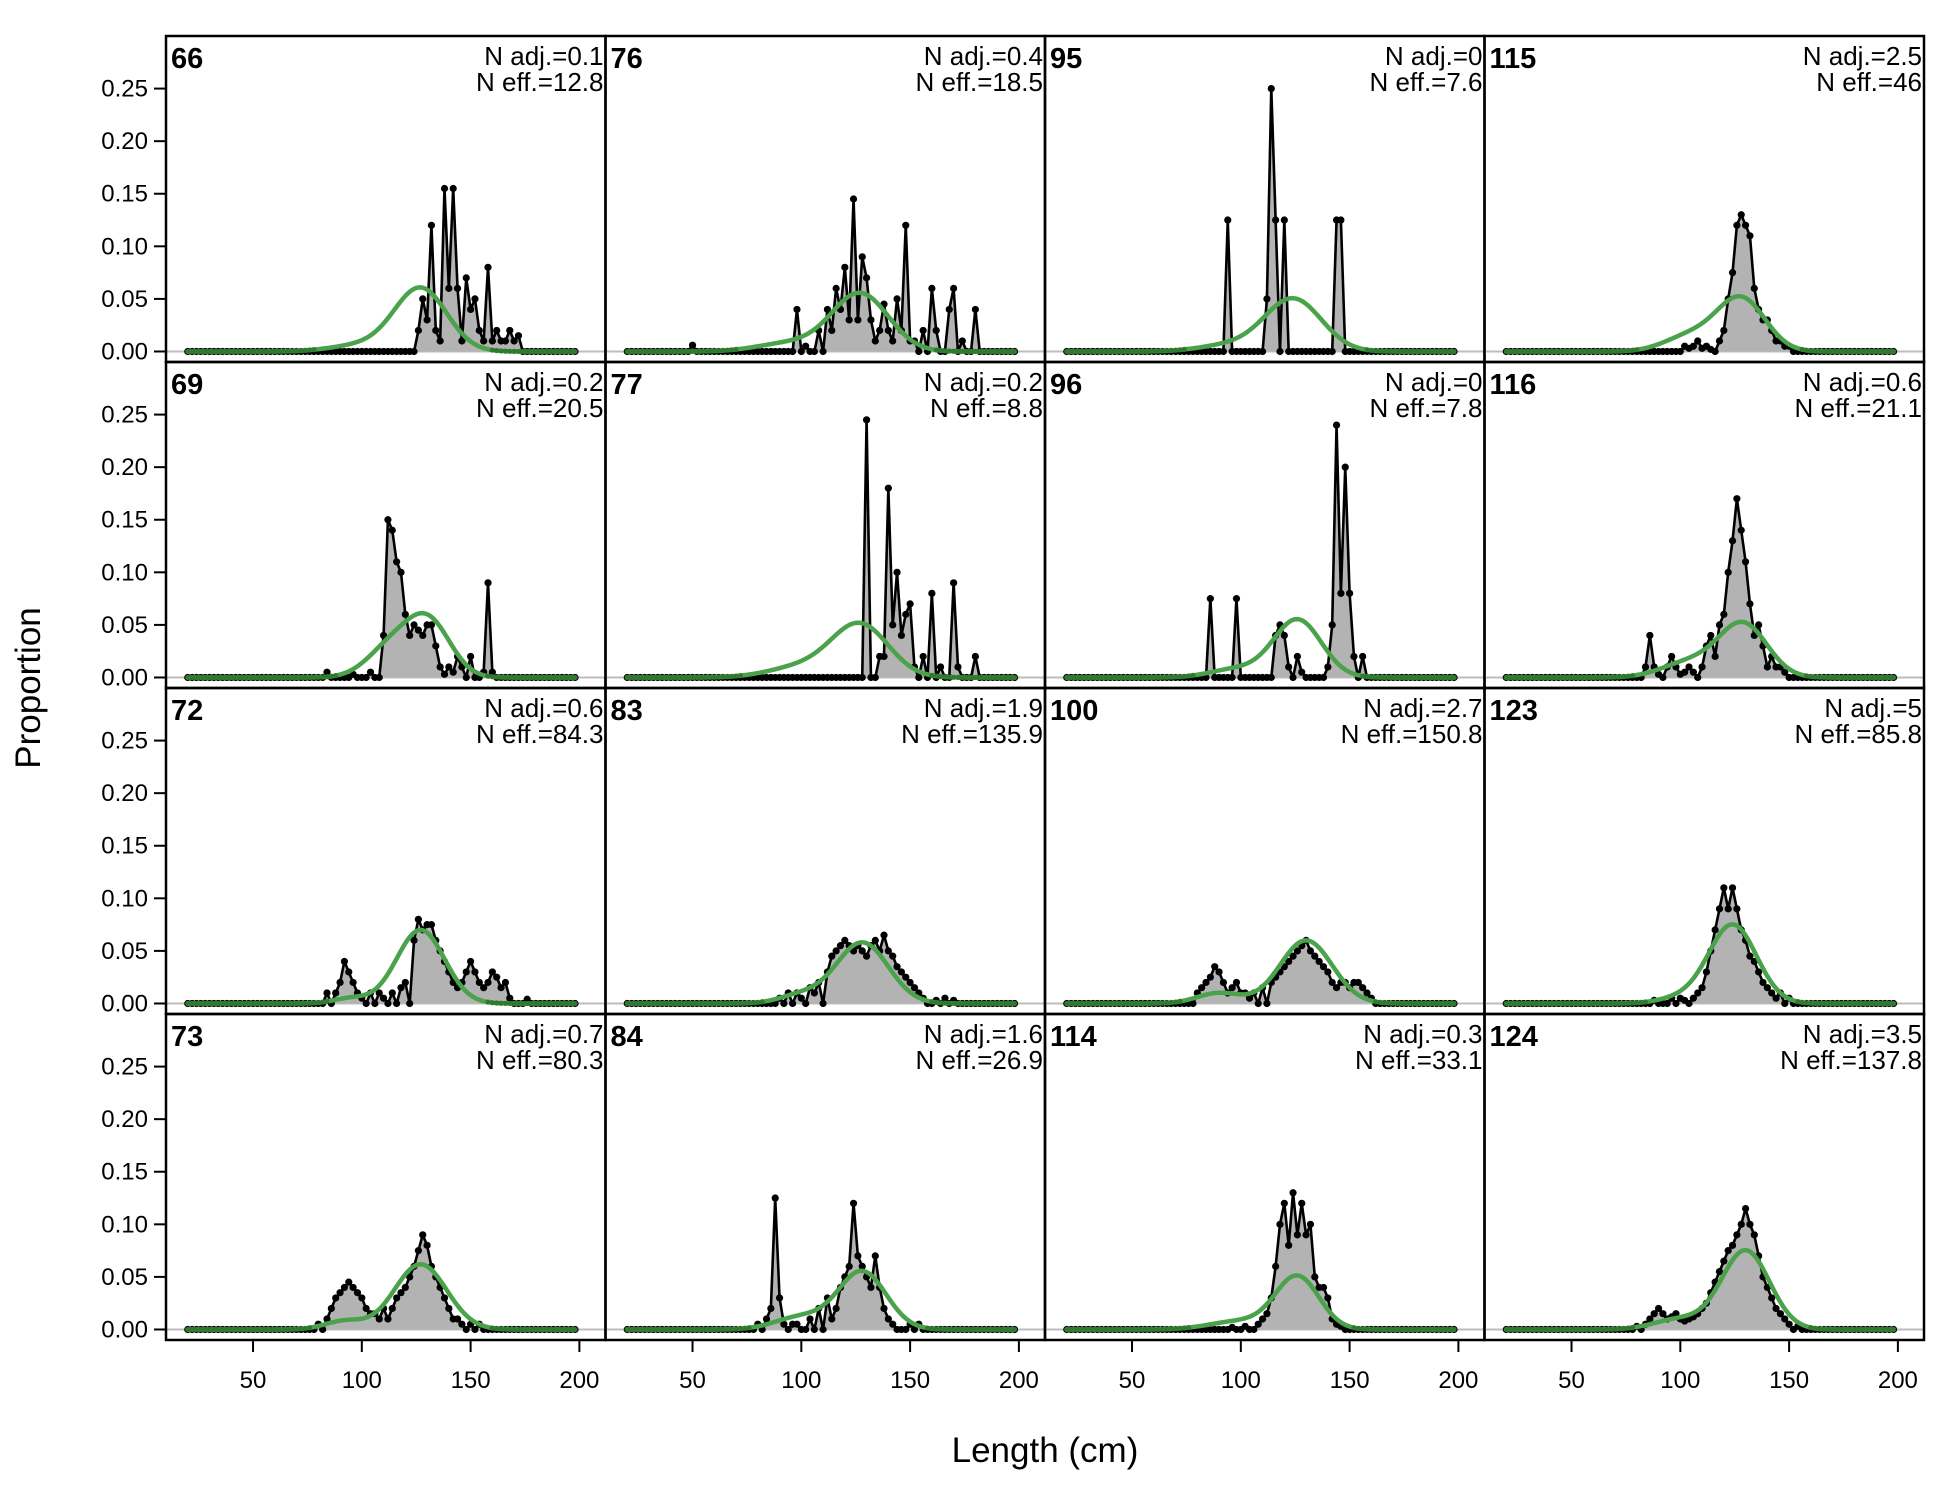 This screenshot has height=1500, width=1950. Describe the element at coordinates (579, 1380) in the screenshot. I see `x-tick-label: 200` at that location.